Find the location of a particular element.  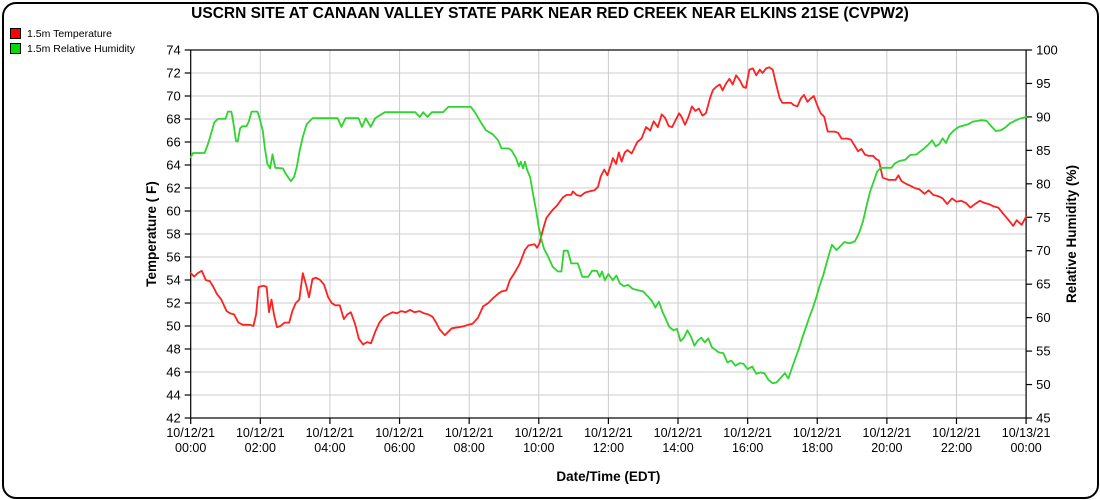

right-axis-tick-label: 100 is located at coordinates (1047, 50).